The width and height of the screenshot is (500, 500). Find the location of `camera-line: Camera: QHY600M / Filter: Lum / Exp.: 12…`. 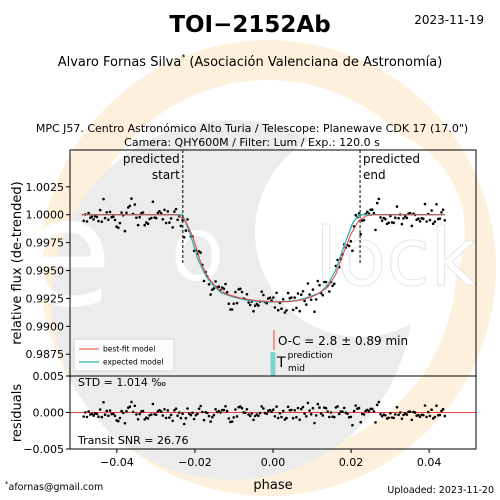

camera-line: Camera: QHY600M / Filter: Lum / Exp.: 12… is located at coordinates (252, 142).